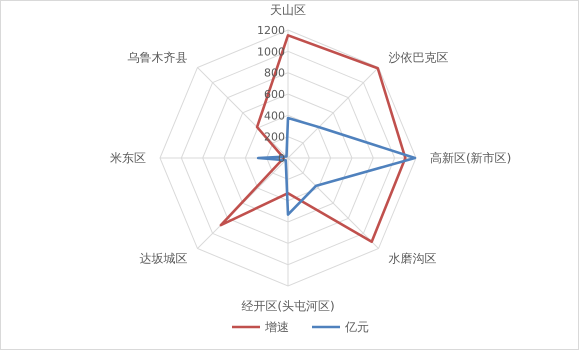 Image resolution: width=579 pixels, height=350 pixels. I want to click on spoke-label: 水磨沟区, so click(412, 258).